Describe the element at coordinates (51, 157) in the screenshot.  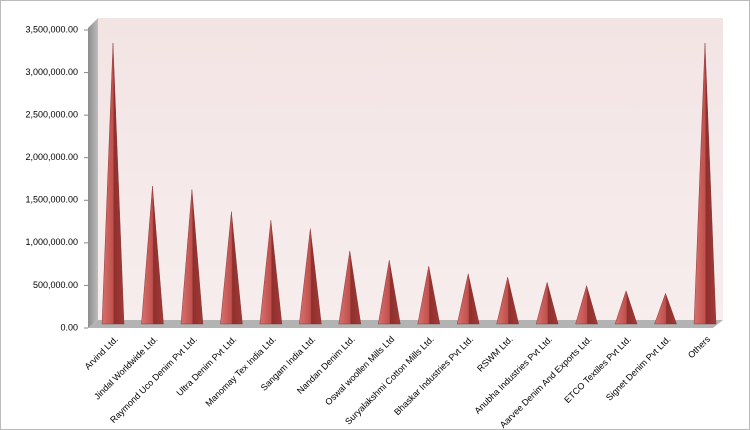
I see `y-tick-label: 2,000,000.00` at that location.